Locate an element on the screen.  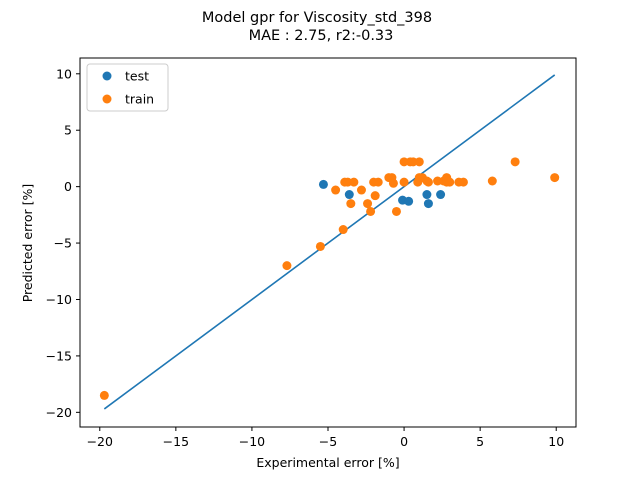
chart-title: Model gpr for Viscosity_std_398 is located at coordinates (317, 18).